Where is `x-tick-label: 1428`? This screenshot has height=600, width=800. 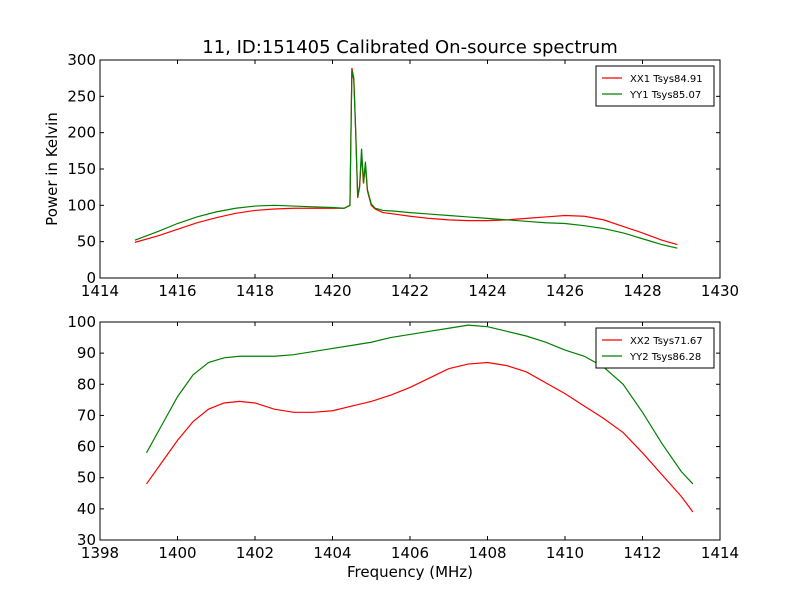
x-tick-label: 1428 is located at coordinates (642, 291).